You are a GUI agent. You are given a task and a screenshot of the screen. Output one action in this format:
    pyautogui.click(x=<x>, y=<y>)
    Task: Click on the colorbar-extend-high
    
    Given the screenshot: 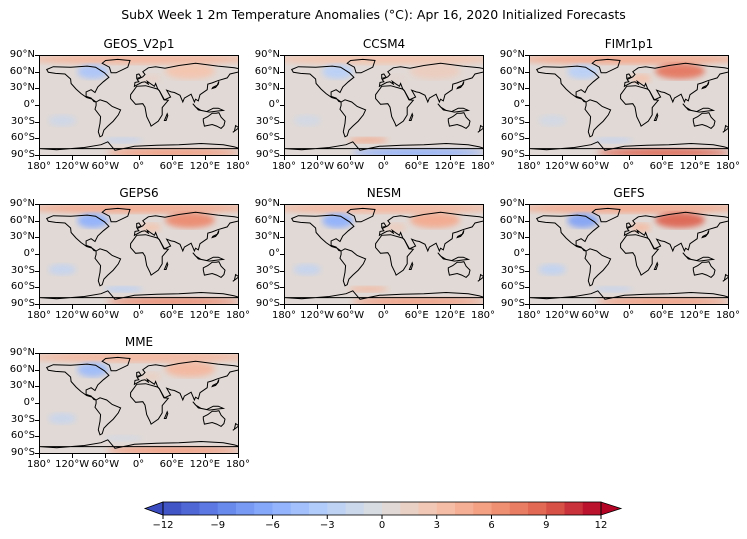 What is the action you would take?
    pyautogui.click(x=611, y=508)
    